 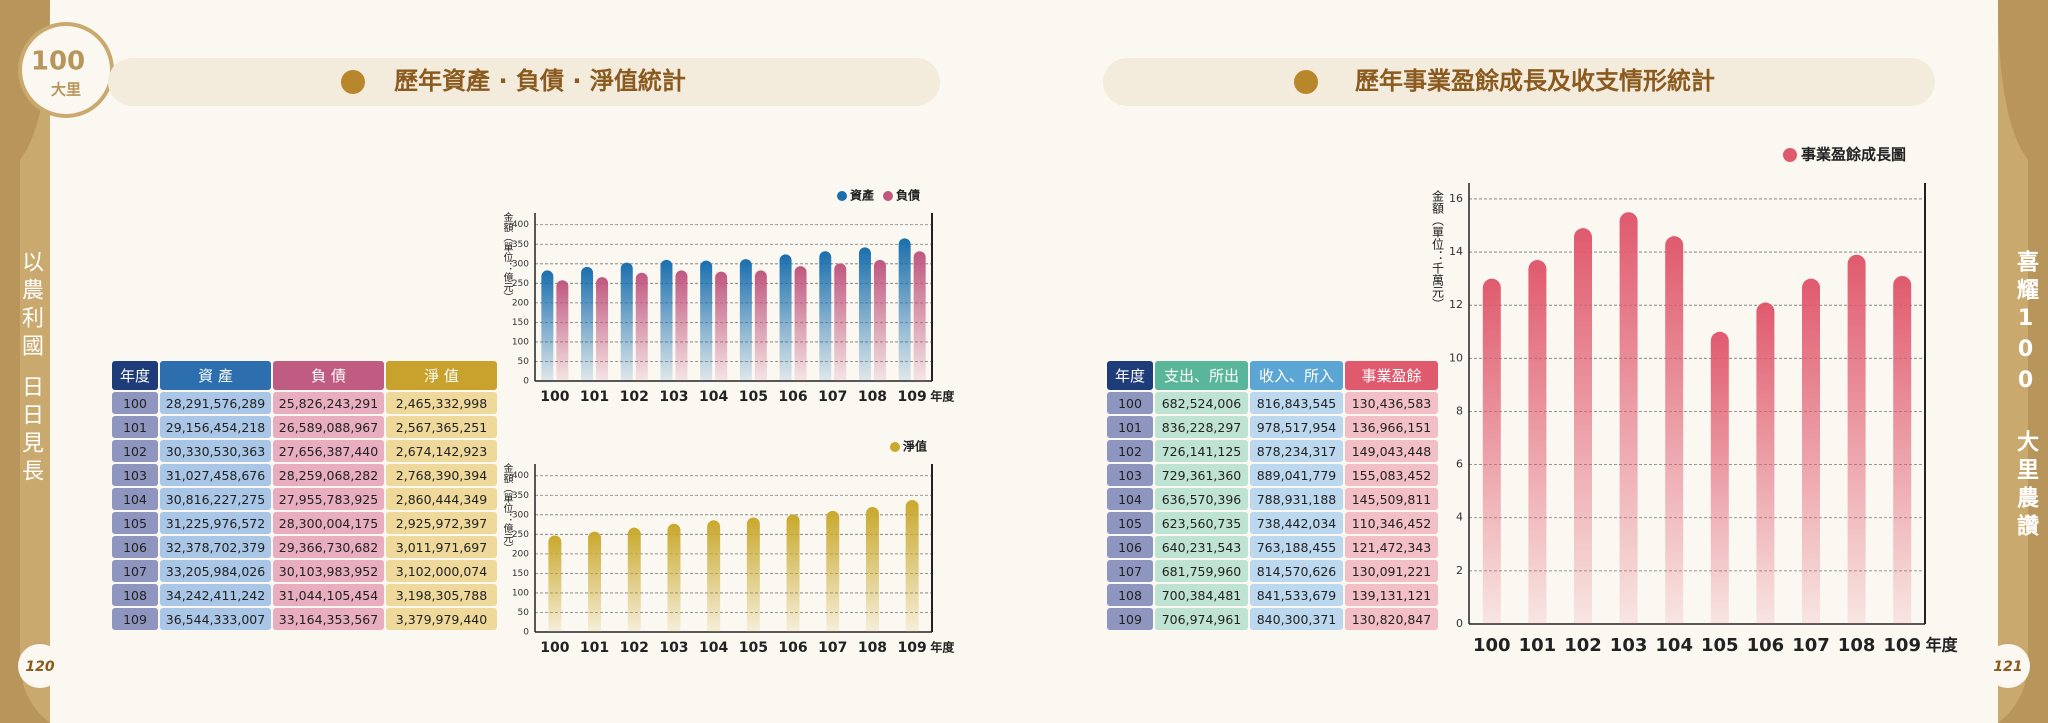 What do you see at coordinates (895, 447) in the screenshot?
I see `legend-marker` at bounding box center [895, 447].